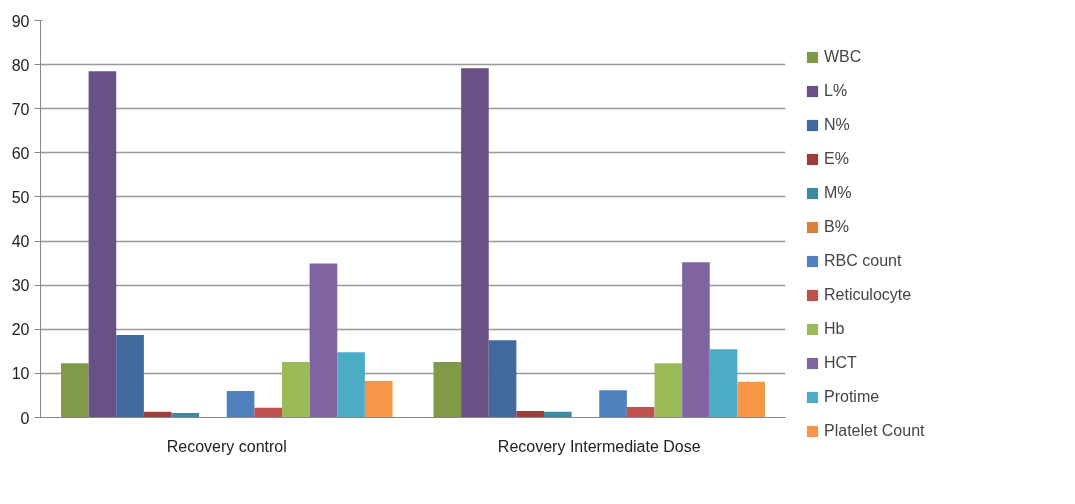 This screenshot has height=504, width=1075. Describe the element at coordinates (20, 21) in the screenshot. I see `y-tick-label: 90` at that location.